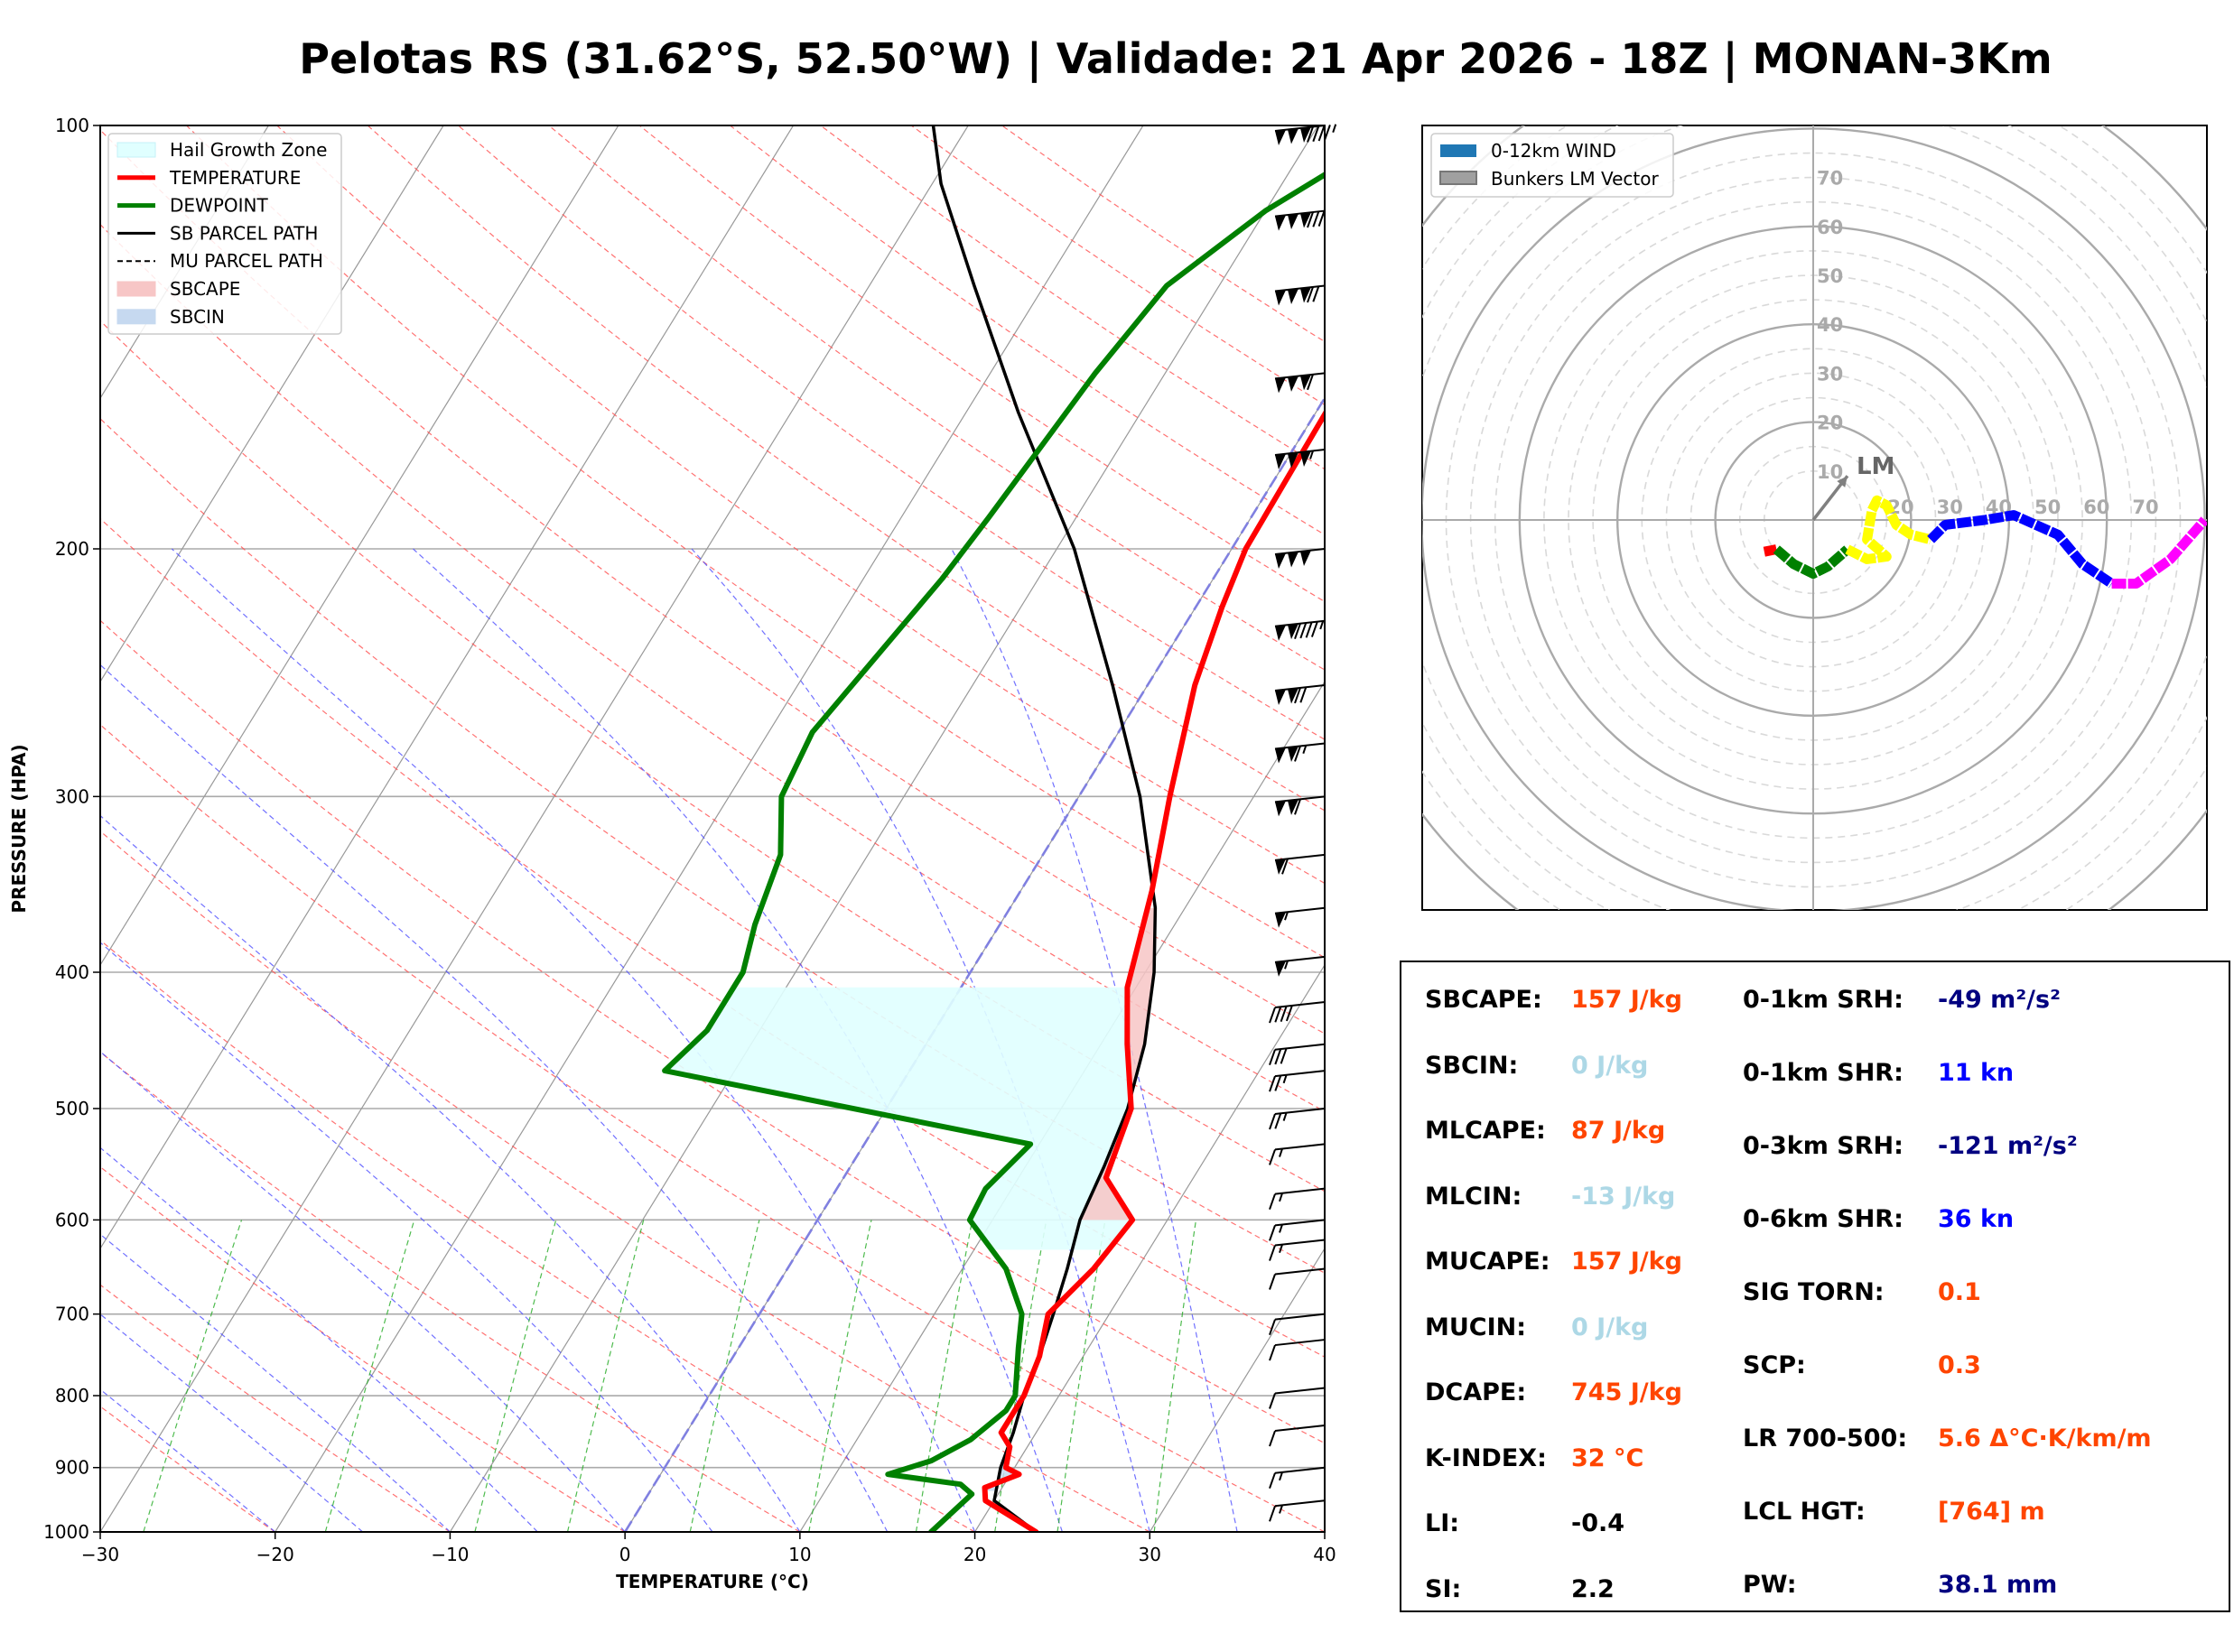  Describe the element at coordinates (1444, 1588) in the screenshot. I see `stat-label: SI:` at that location.